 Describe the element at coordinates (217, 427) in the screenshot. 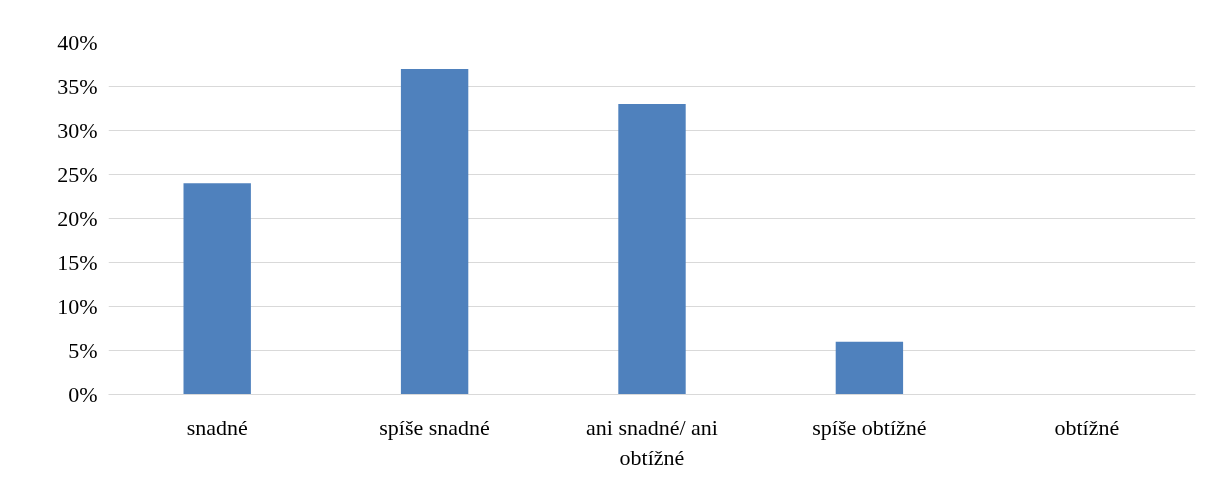

I see `x-tick-label: snadné` at that location.